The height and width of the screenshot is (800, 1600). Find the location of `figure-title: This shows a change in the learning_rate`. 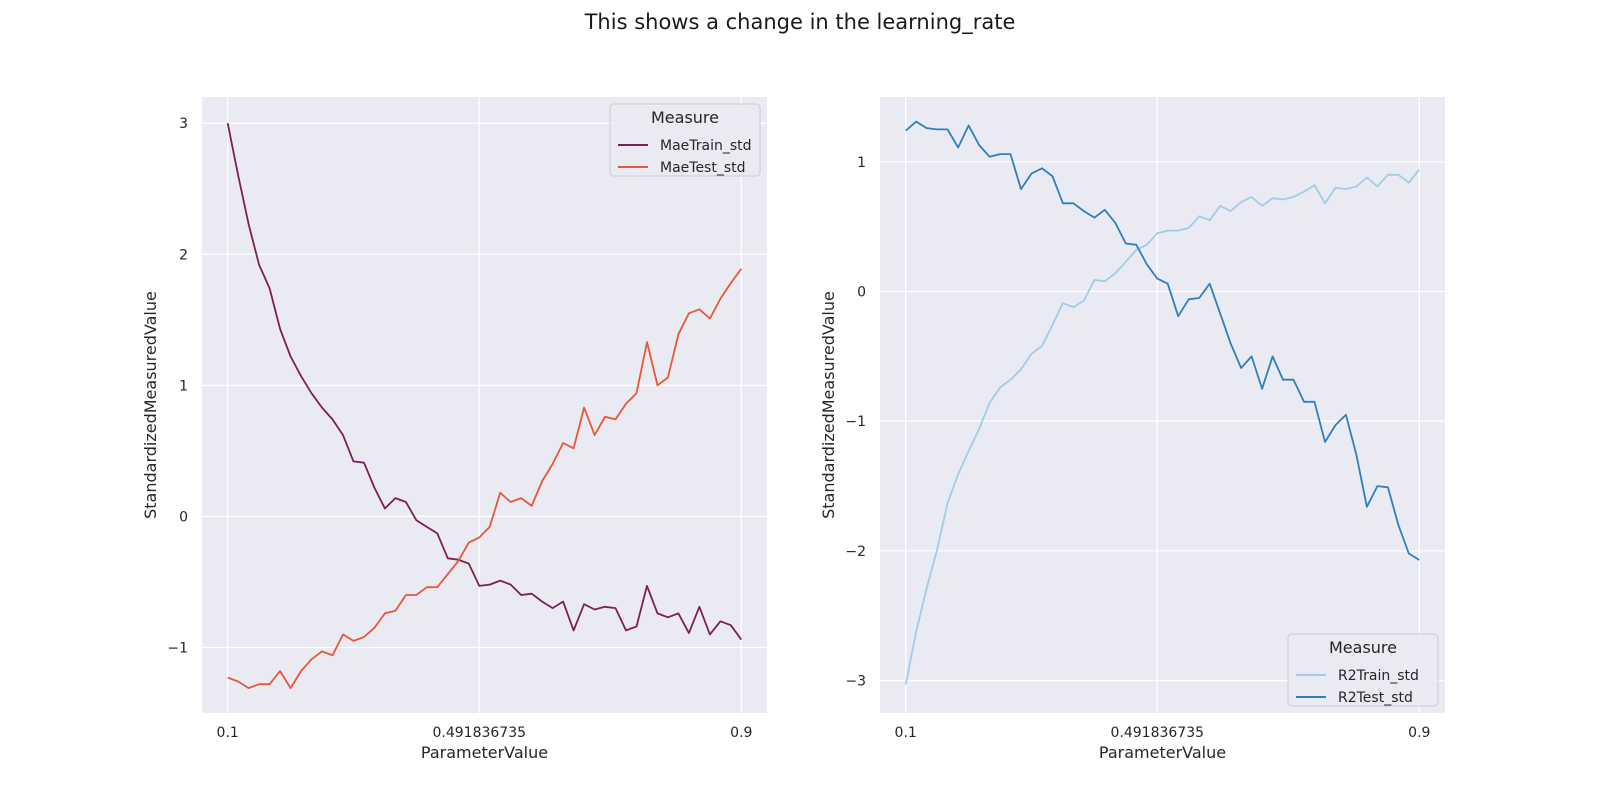

figure-title: This shows a change in the learning_rate is located at coordinates (800, 22).